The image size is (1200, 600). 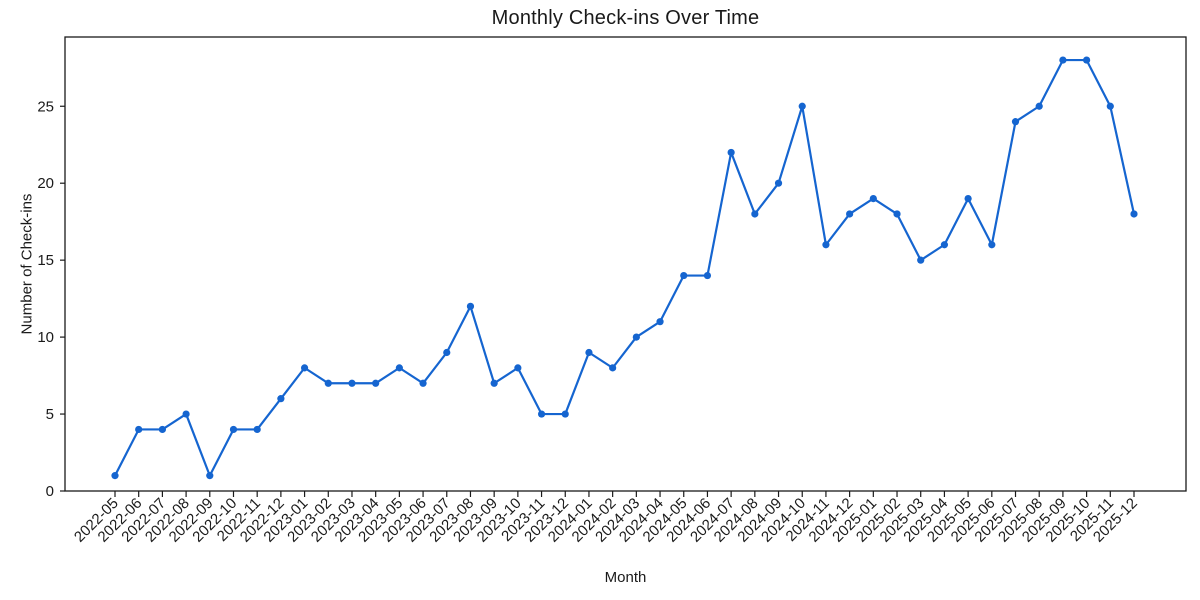 I want to click on y-axis-tick-label: 10, so click(x=45, y=337).